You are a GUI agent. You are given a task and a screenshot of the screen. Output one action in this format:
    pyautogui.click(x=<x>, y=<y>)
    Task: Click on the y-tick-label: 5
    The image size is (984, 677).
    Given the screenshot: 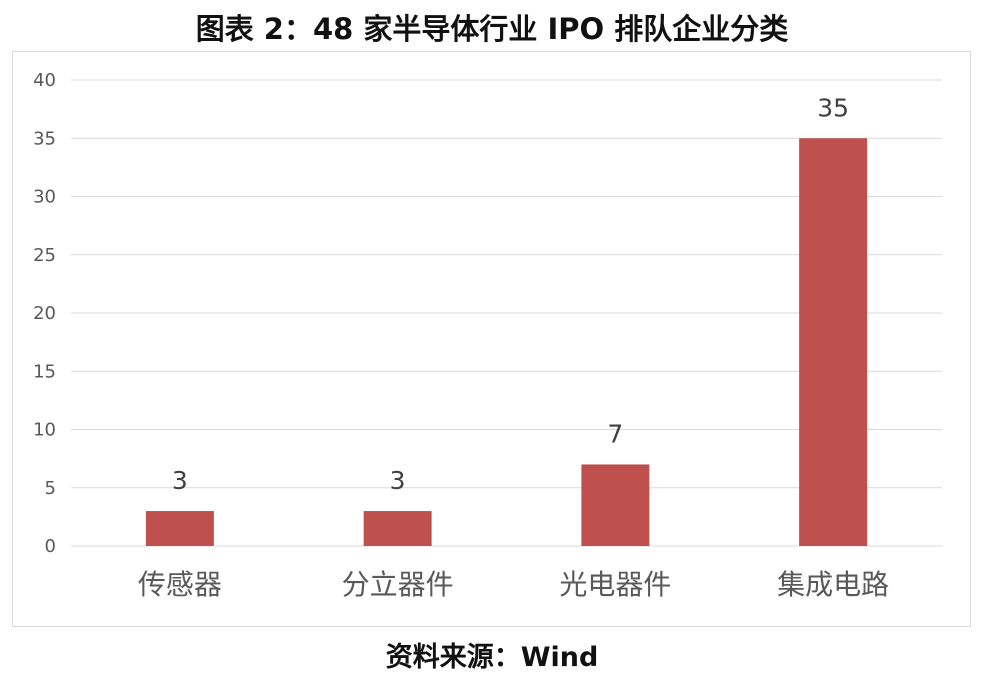 What is the action you would take?
    pyautogui.click(x=50, y=488)
    